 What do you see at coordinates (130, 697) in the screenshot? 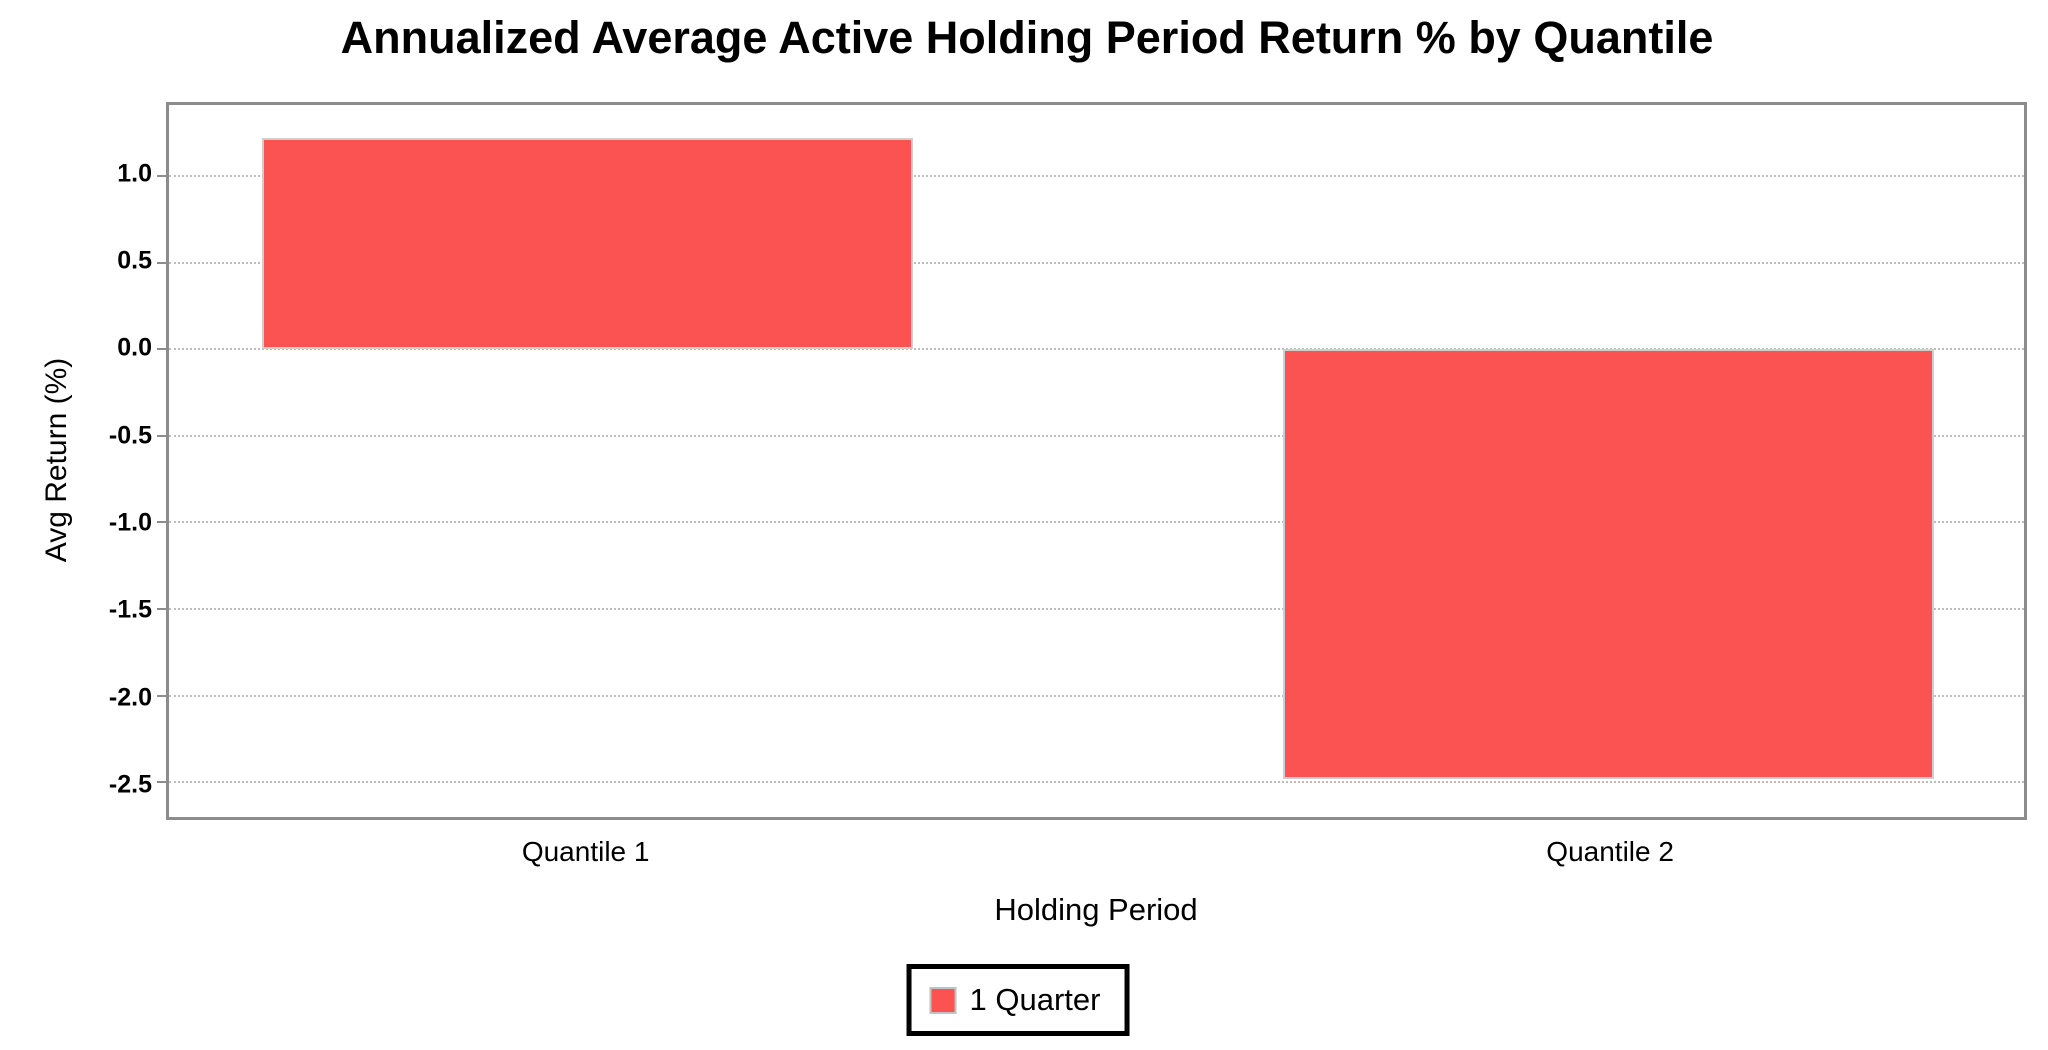
I see `y-tick-label: -2.0` at bounding box center [130, 697].